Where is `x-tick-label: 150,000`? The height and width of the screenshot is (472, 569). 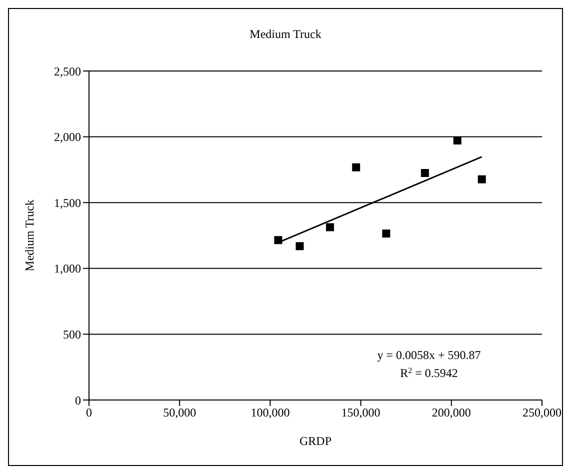
x-tick-label: 150,000 is located at coordinates (360, 413).